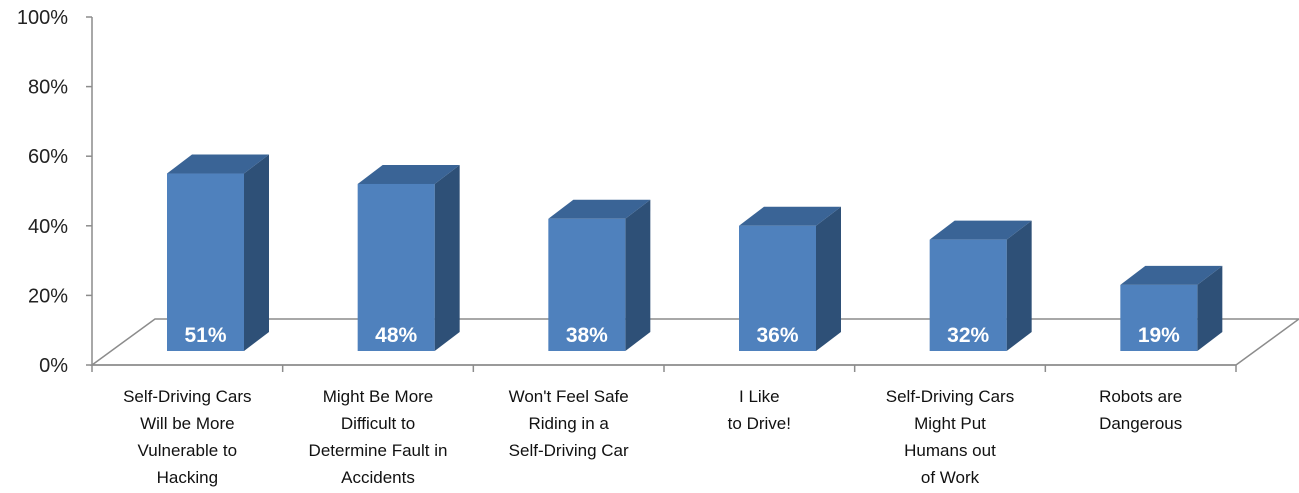 The height and width of the screenshot is (493, 1299). What do you see at coordinates (759, 423) in the screenshot?
I see `x-category-label-line: to Drive!` at bounding box center [759, 423].